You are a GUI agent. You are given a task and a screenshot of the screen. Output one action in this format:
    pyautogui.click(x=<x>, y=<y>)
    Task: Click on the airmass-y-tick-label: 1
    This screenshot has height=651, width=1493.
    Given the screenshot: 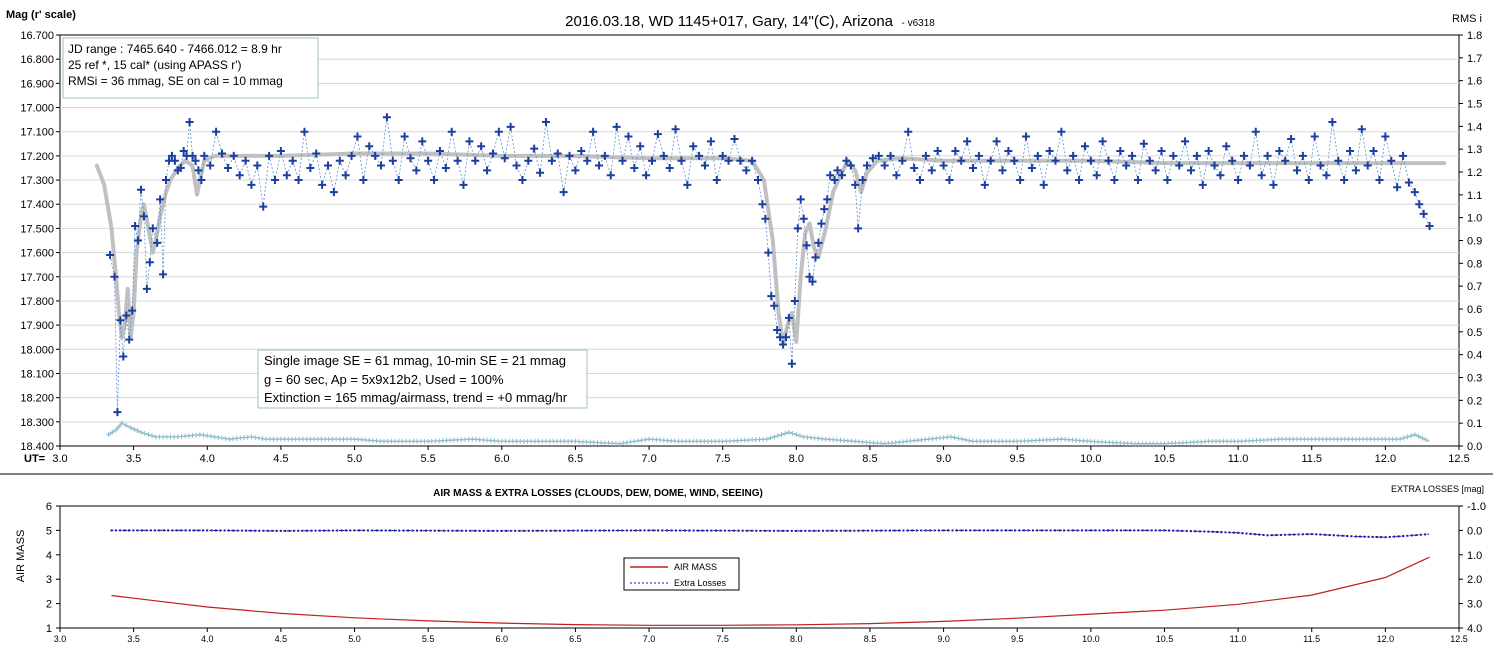 What is the action you would take?
    pyautogui.click(x=49, y=629)
    